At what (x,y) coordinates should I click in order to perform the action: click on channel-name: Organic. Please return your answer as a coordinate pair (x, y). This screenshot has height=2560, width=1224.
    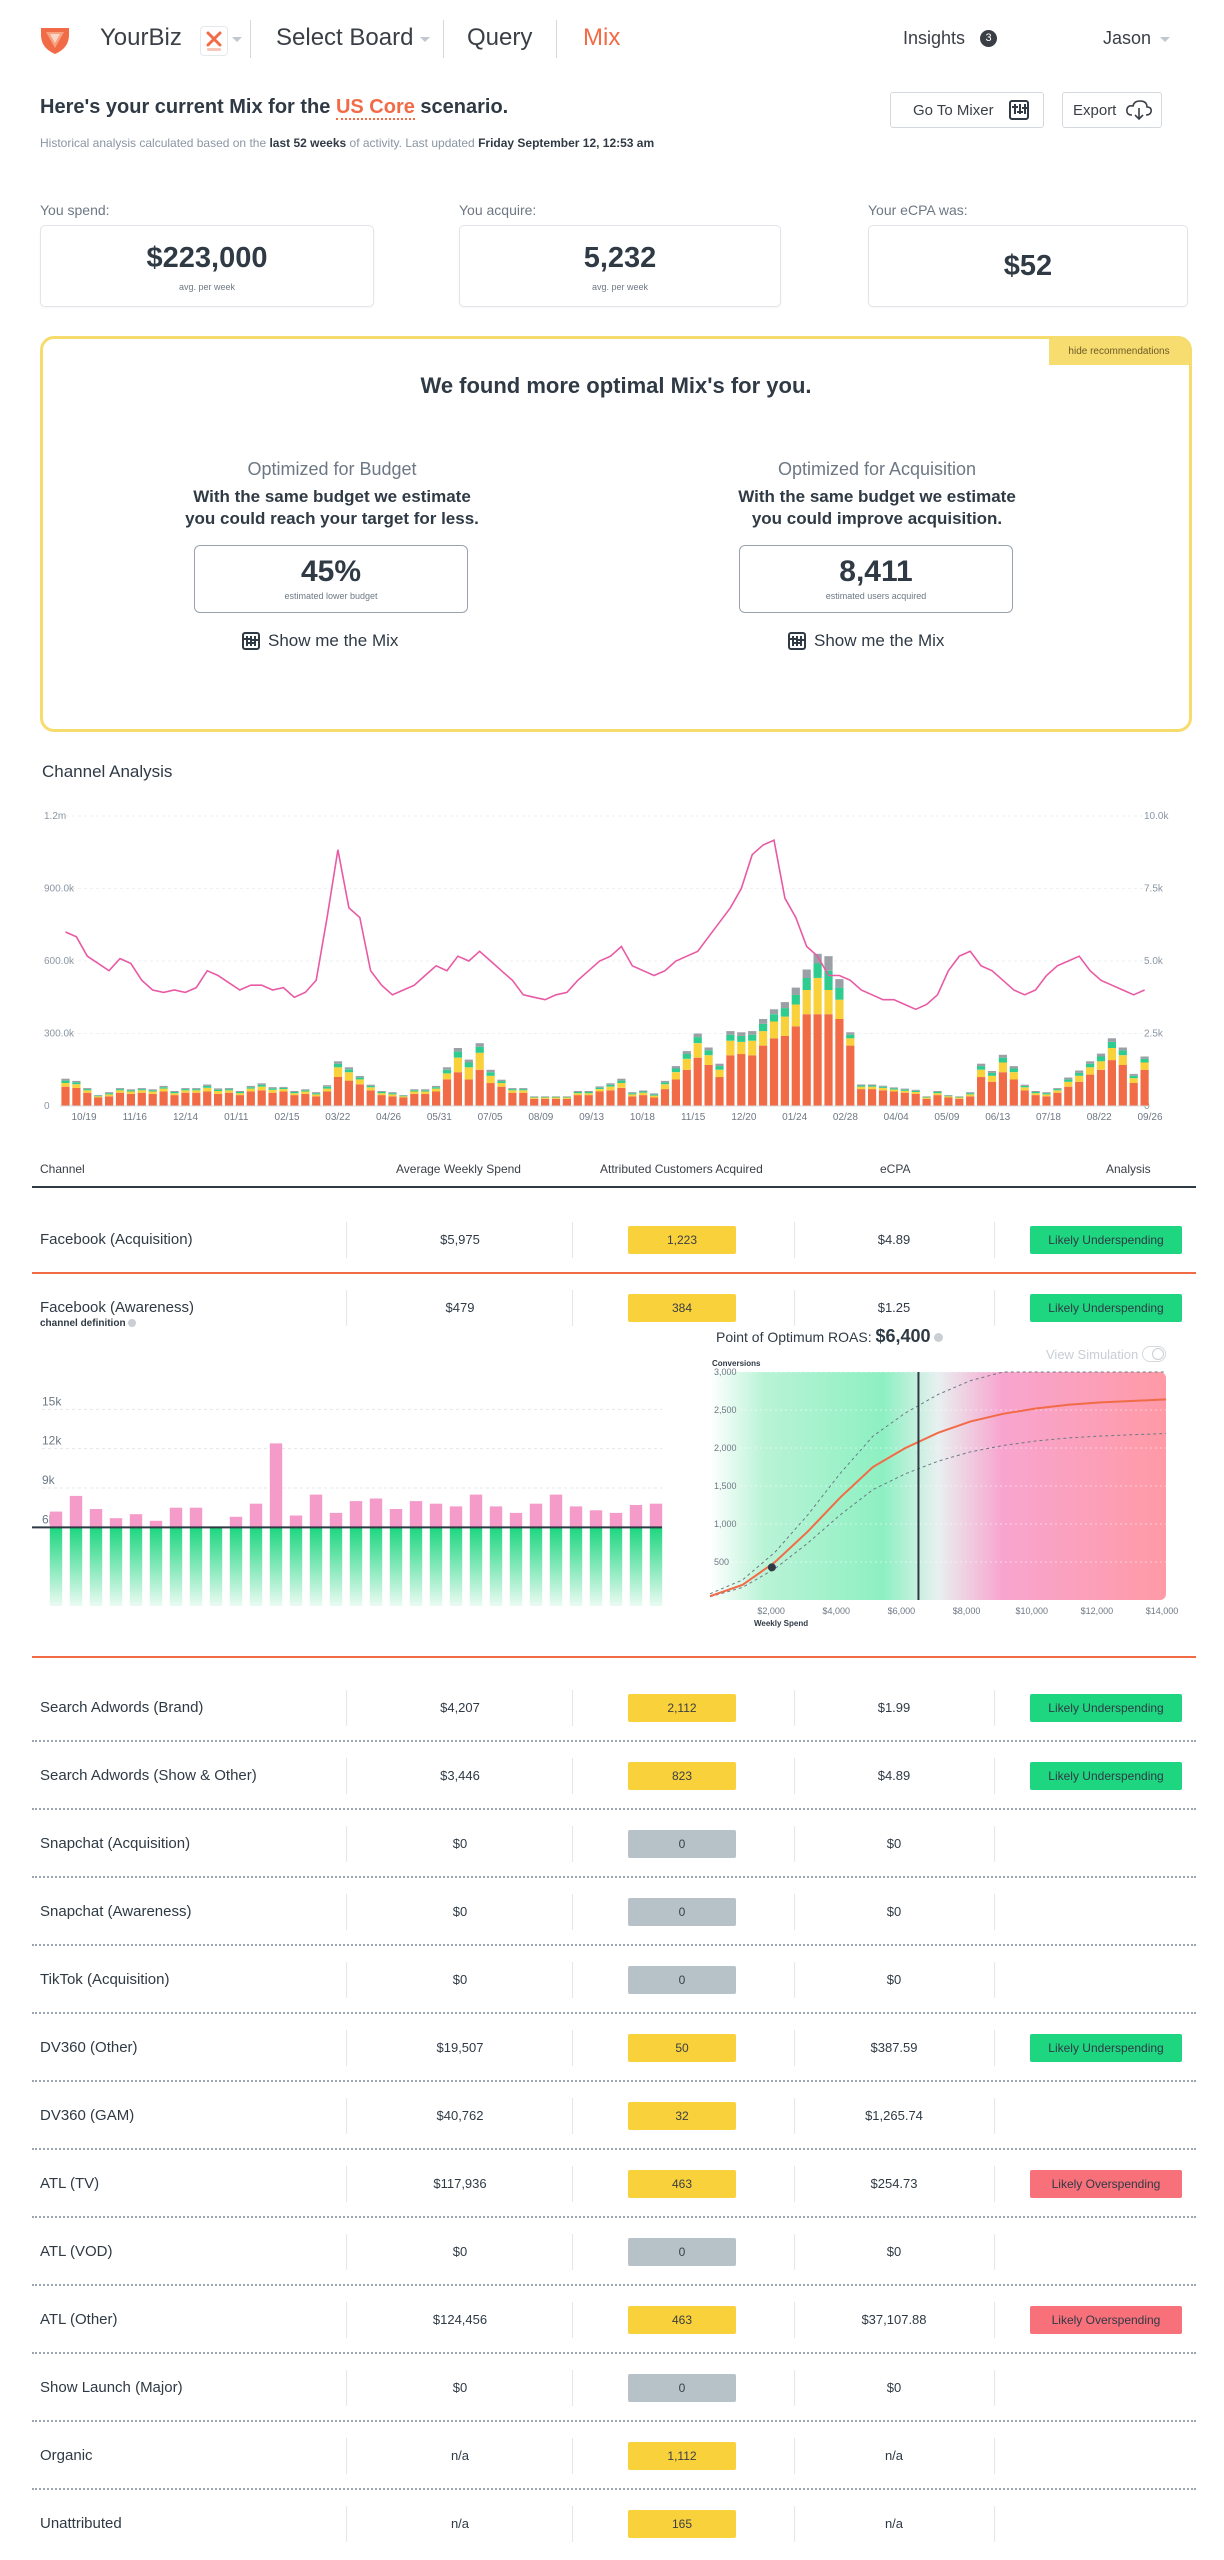
    Looking at the image, I should click on (66, 2455).